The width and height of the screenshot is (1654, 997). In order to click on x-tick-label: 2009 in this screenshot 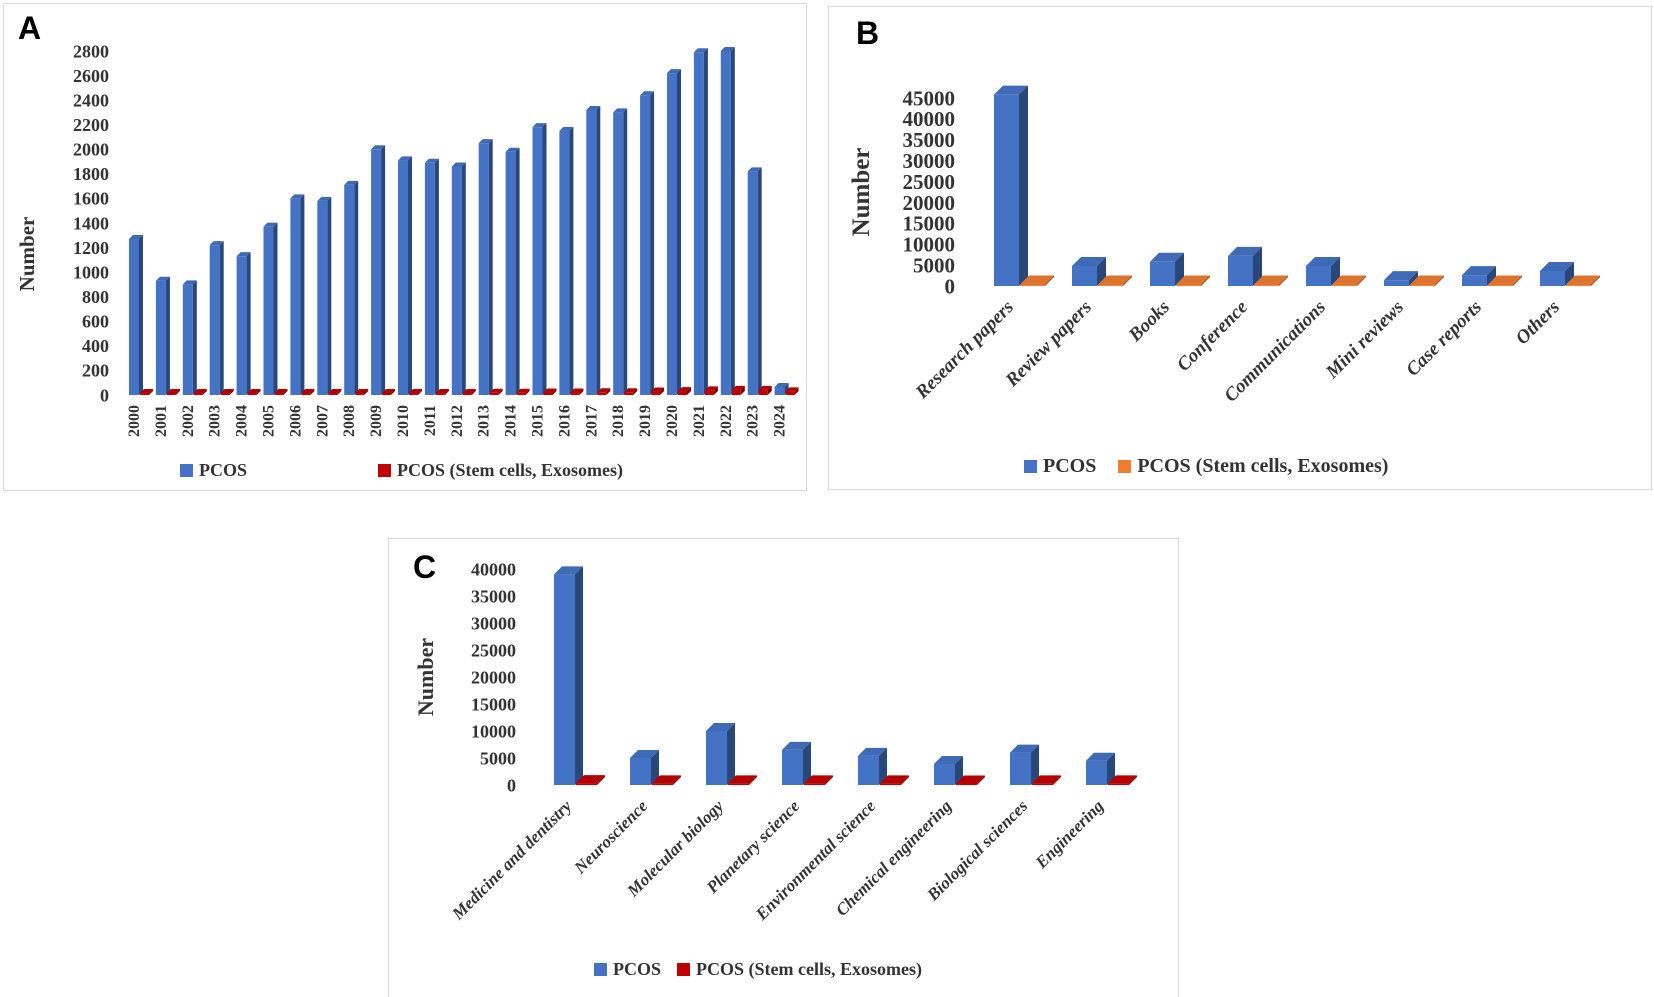, I will do `click(376, 421)`.